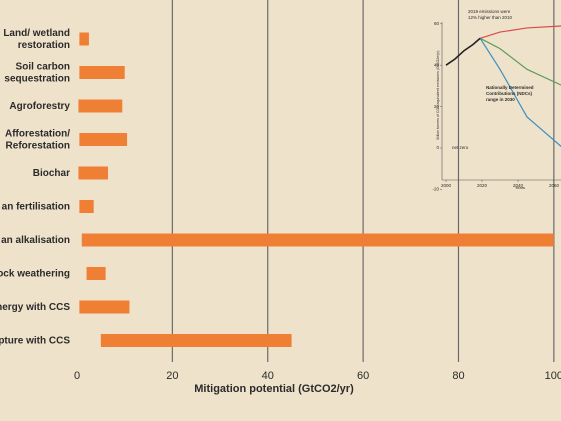 The width and height of the screenshot is (561, 421). Describe the element at coordinates (274, 389) in the screenshot. I see `x-axis-label: Mitigation potential (GtCO2/yr)` at that location.